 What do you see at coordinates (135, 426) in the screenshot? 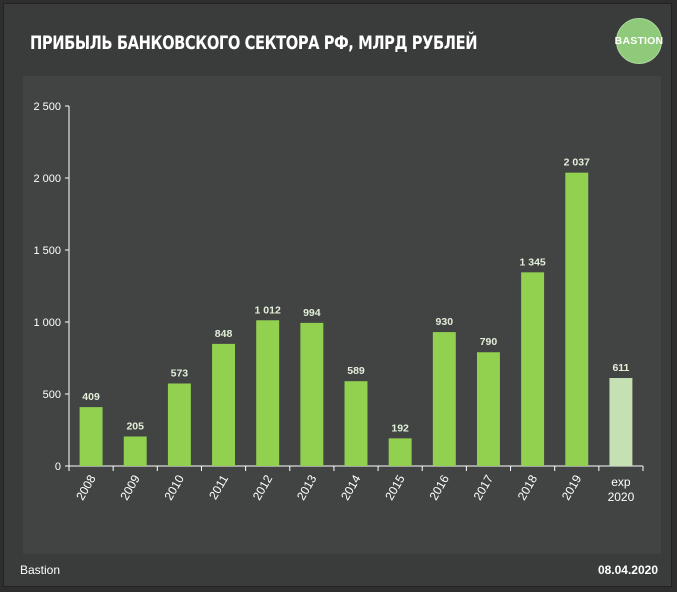
I see `bar-value-label: 205` at bounding box center [135, 426].